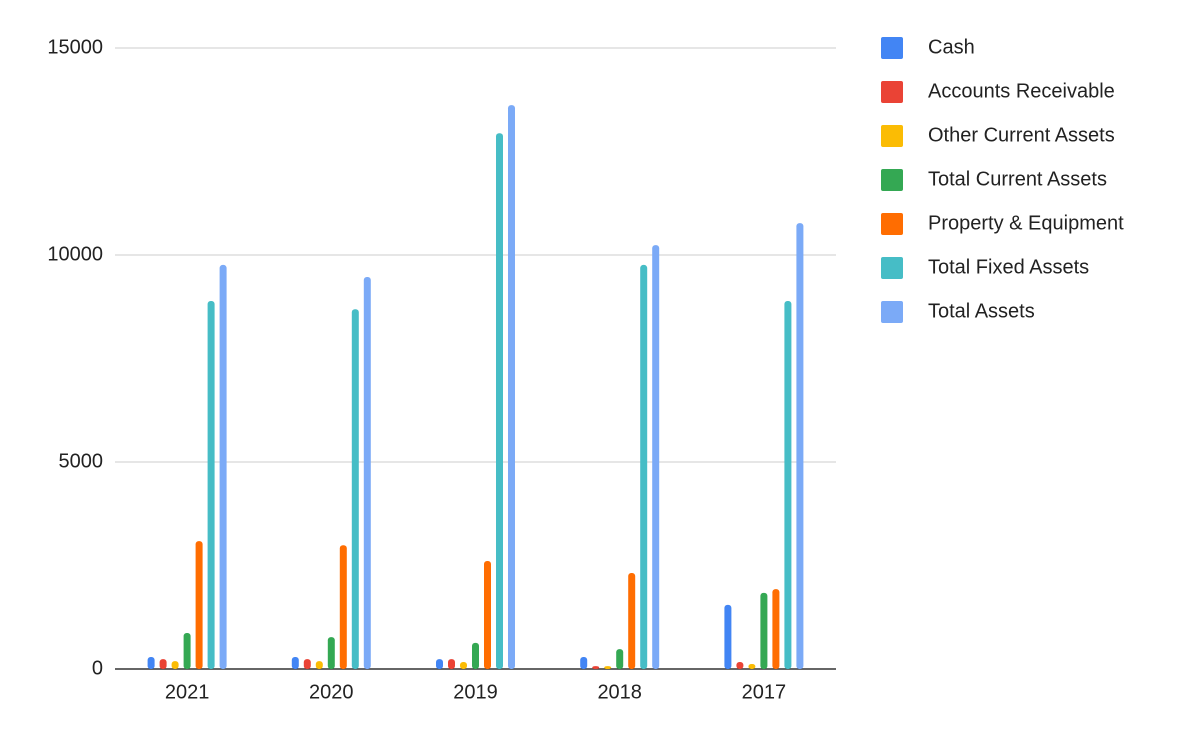 This screenshot has width=1200, height=747. What do you see at coordinates (97, 668) in the screenshot?
I see `y-tick-label: 0` at bounding box center [97, 668].